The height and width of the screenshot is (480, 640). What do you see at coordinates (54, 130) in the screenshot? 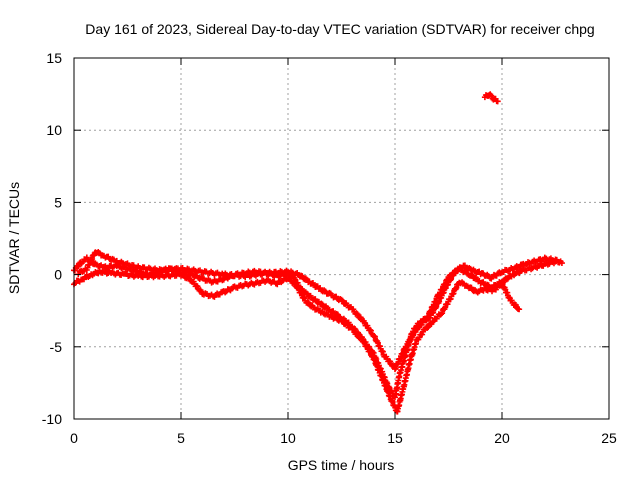
I see `y-tick-label: 10` at bounding box center [54, 130].